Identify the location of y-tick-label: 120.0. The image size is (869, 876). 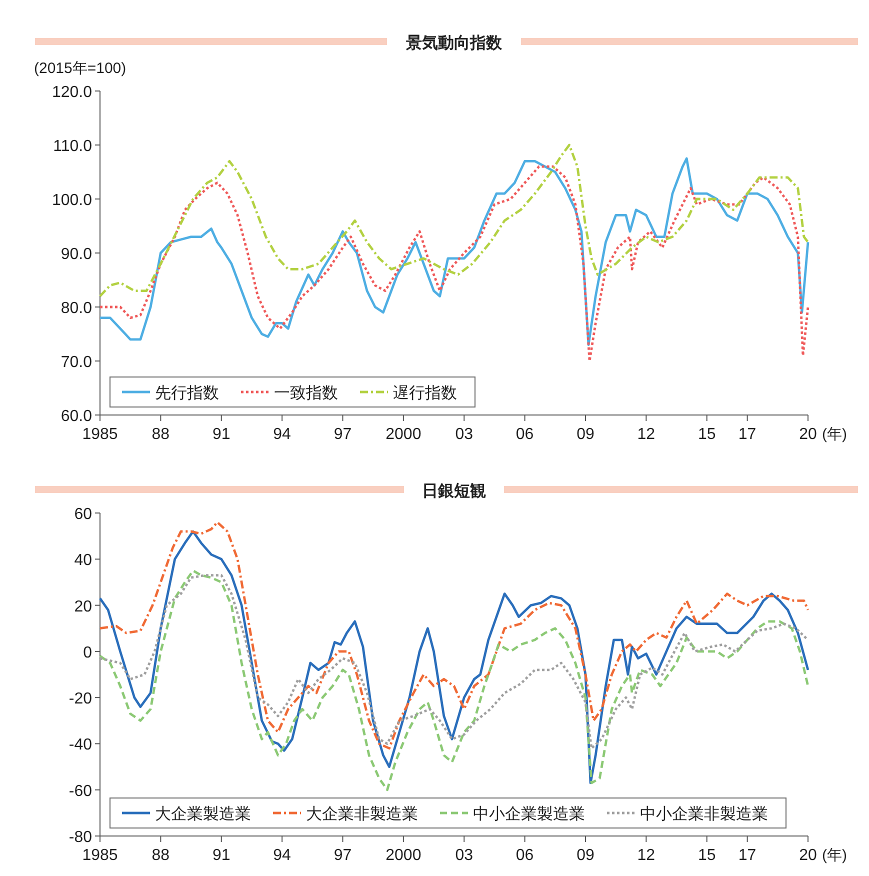
(72, 92).